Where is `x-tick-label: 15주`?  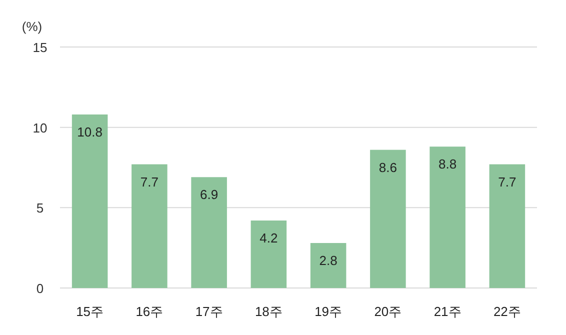
x-tick-label: 15주 is located at coordinates (90, 311).